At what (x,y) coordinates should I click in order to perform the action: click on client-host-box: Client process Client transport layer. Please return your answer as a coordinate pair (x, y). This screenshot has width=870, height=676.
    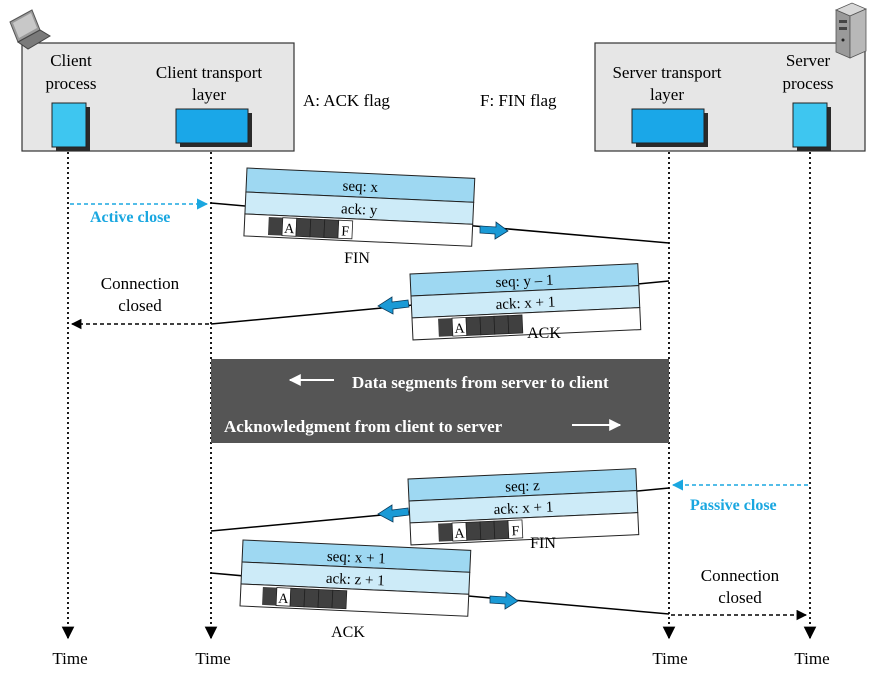
    Looking at the image, I should click on (158, 97).